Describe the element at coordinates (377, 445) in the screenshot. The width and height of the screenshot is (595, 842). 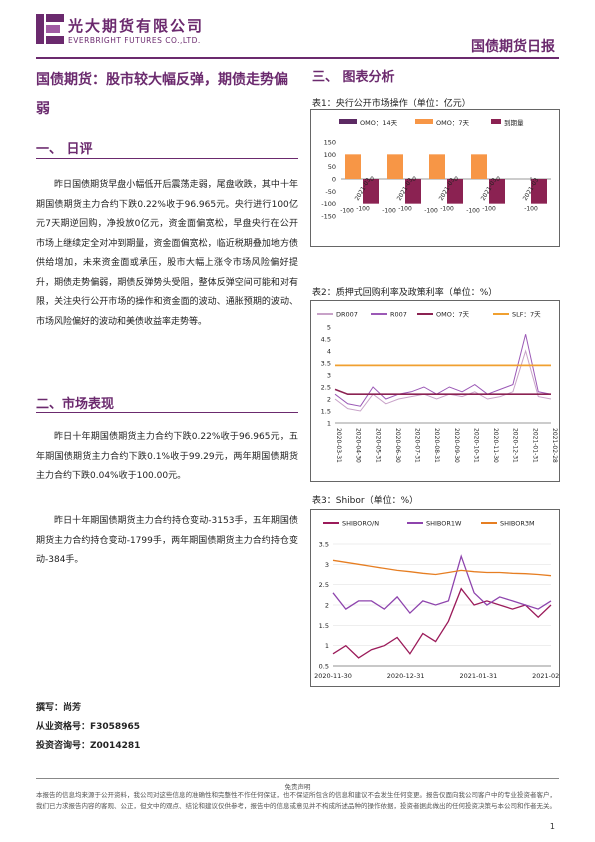
I see `x-tick-label: 2020-05-31` at that location.